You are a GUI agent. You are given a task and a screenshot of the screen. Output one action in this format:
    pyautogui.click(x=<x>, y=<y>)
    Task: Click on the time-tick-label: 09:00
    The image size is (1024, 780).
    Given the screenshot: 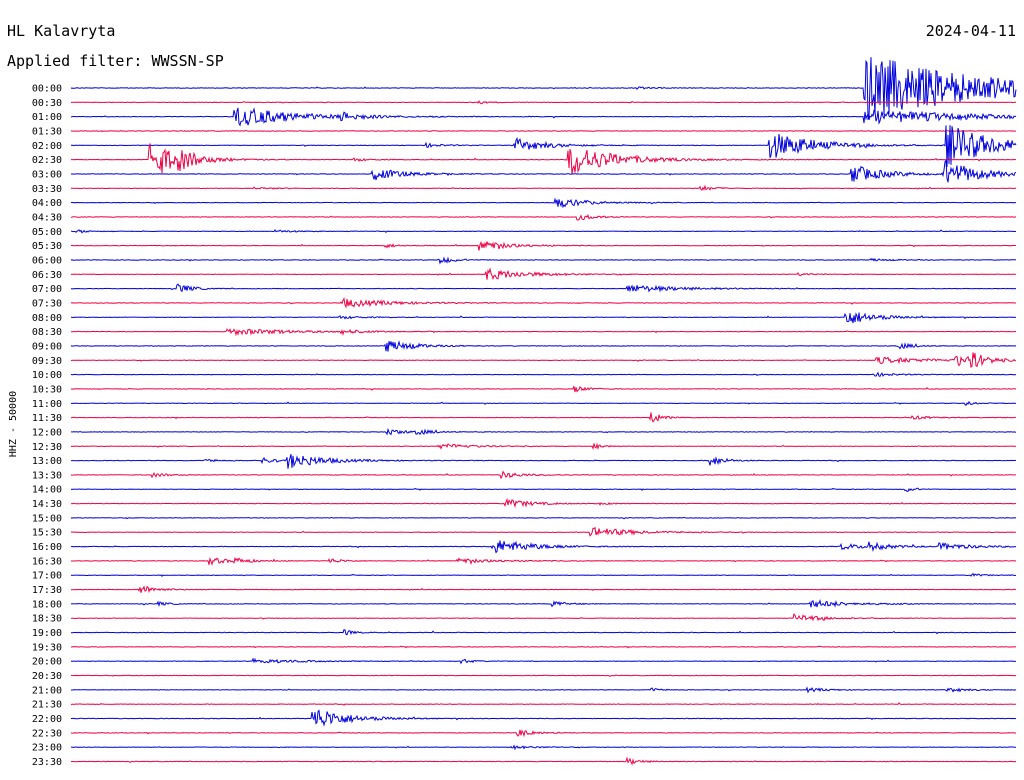 What is the action you would take?
    pyautogui.click(x=47, y=346)
    